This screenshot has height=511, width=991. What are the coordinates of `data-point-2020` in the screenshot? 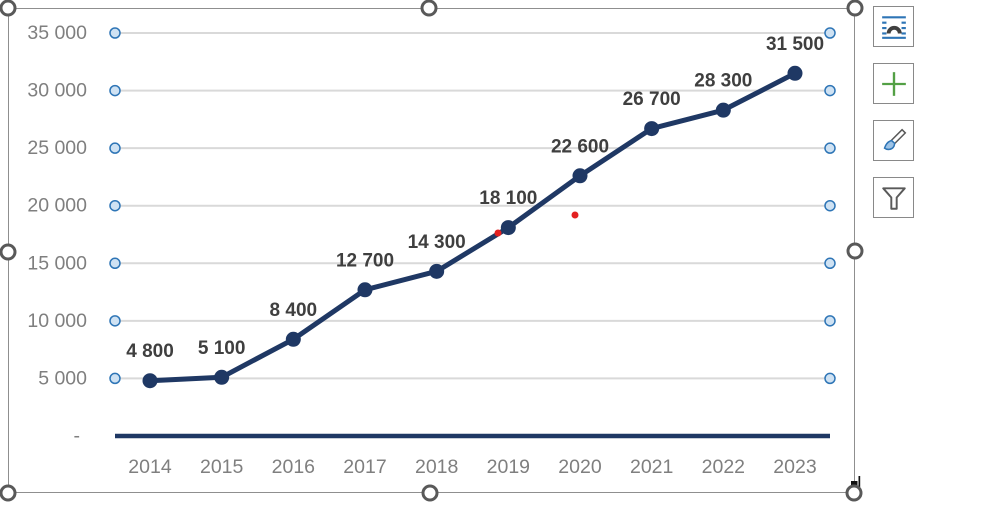 It's located at (580, 176).